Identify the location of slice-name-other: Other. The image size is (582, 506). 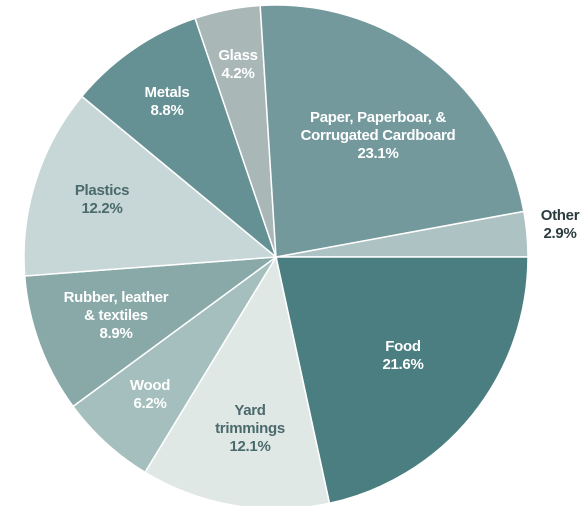
(560, 215).